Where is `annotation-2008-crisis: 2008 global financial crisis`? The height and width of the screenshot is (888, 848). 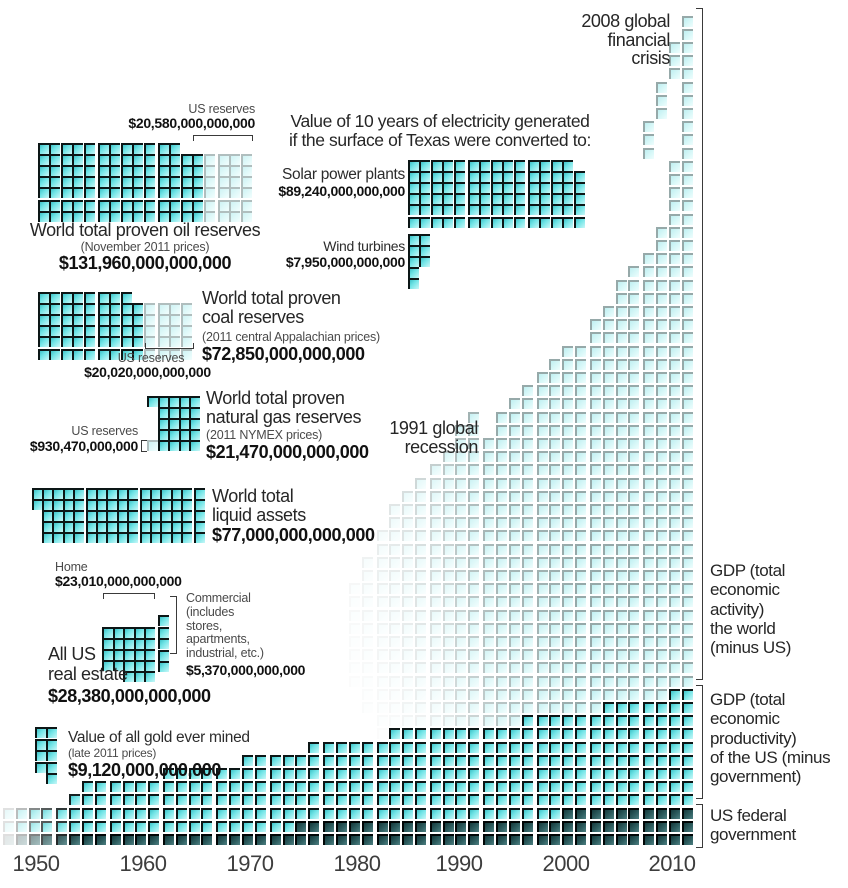
annotation-2008-crisis: 2008 global financial crisis is located at coordinates (625, 39).